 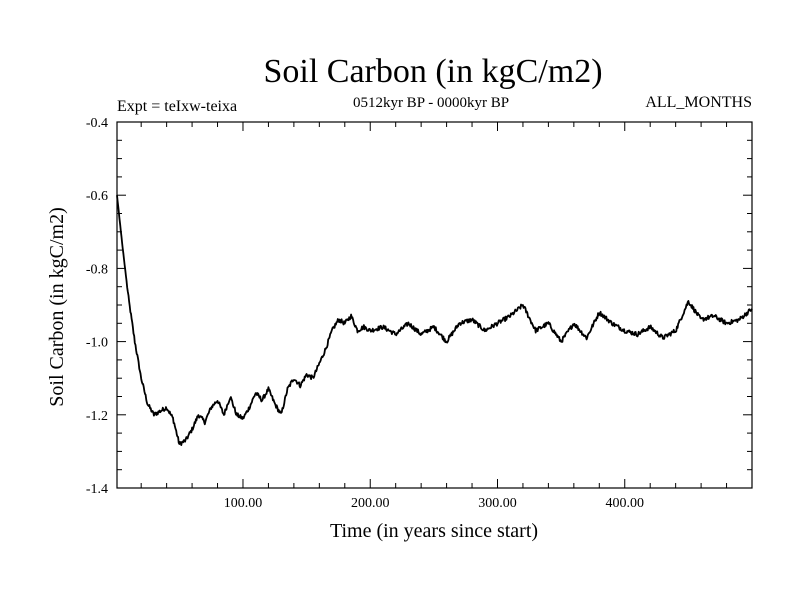 What do you see at coordinates (432, 71) in the screenshot?
I see `chart-title: Soil Carbon (in kgC/m2)` at bounding box center [432, 71].